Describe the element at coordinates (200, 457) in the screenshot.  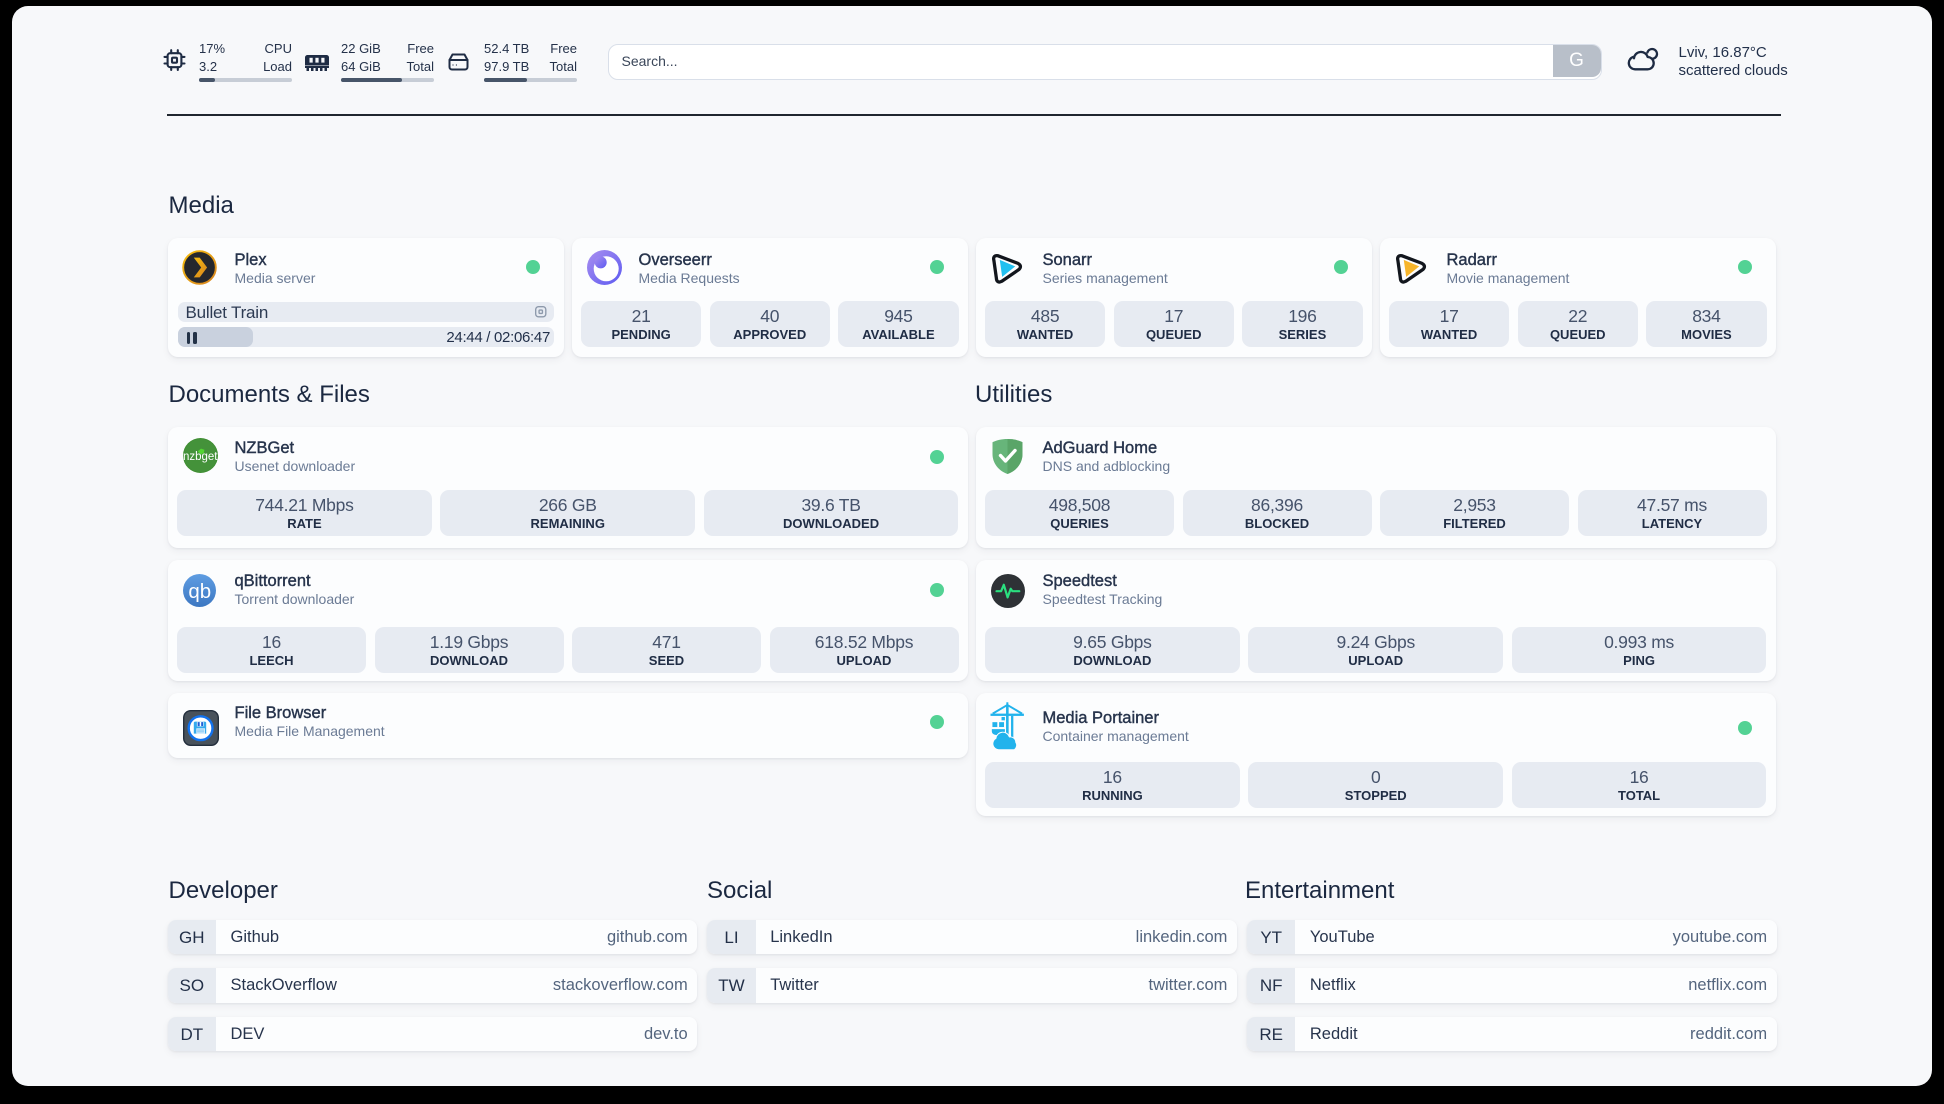
I see `svg-text: nzbget` at that location.